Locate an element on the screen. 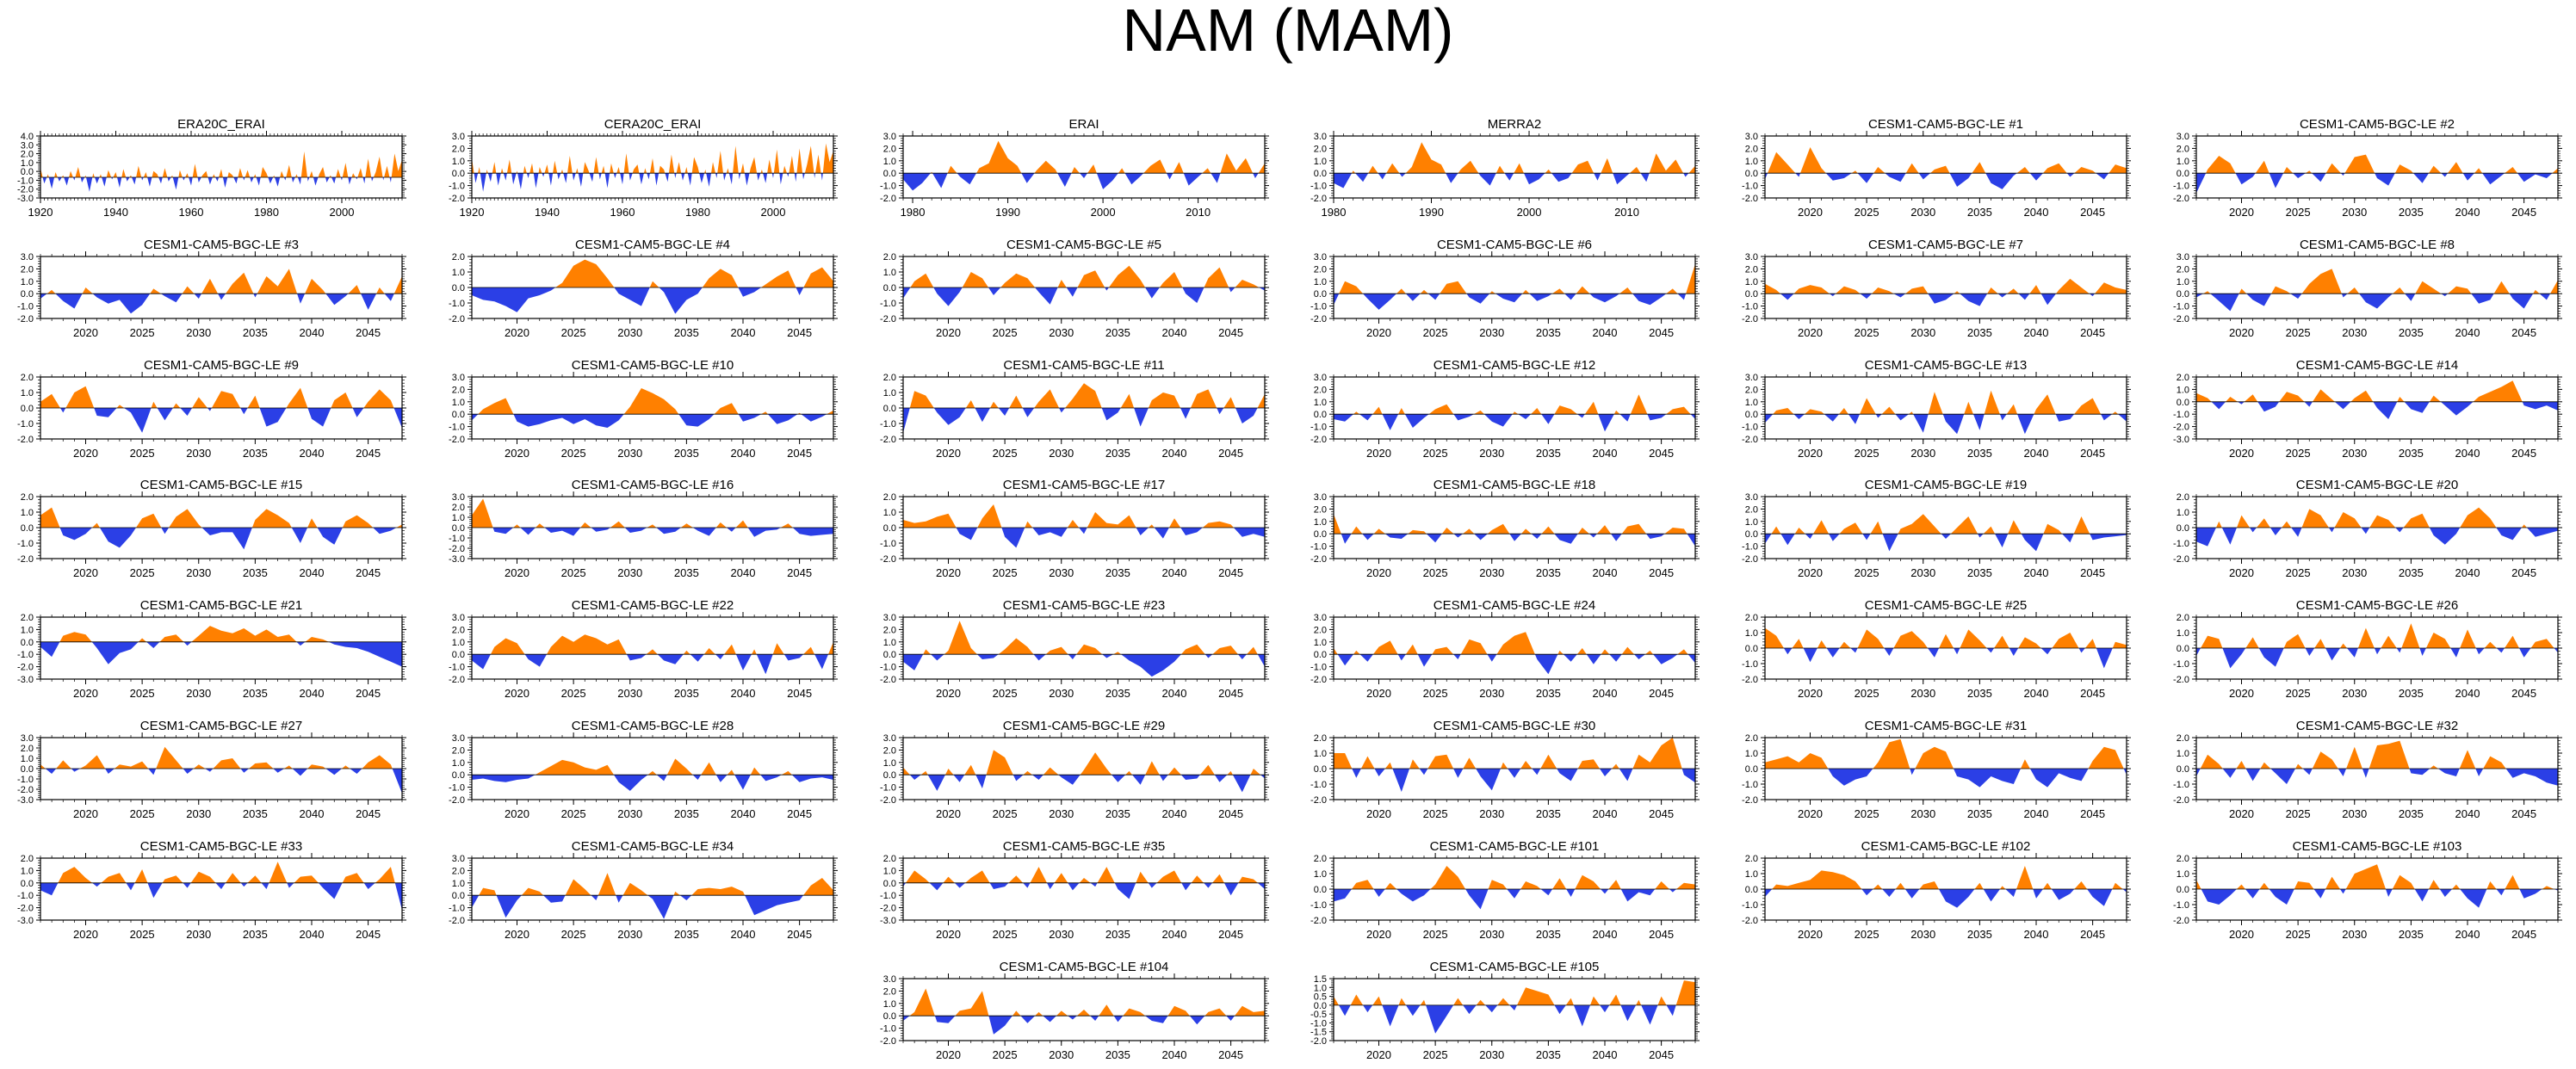  panel-title: MERRA2 is located at coordinates (1515, 124).